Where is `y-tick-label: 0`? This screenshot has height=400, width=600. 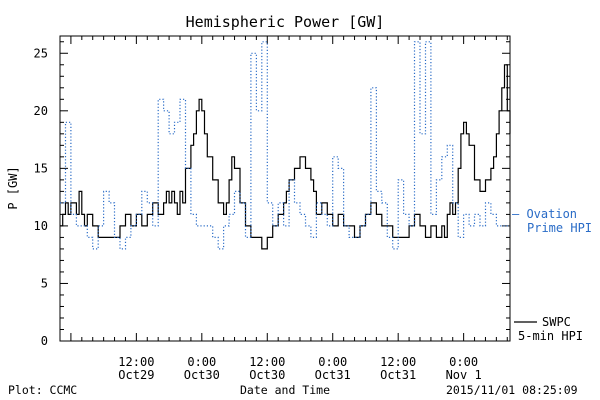 y-tick-label: 0 is located at coordinates (44, 341).